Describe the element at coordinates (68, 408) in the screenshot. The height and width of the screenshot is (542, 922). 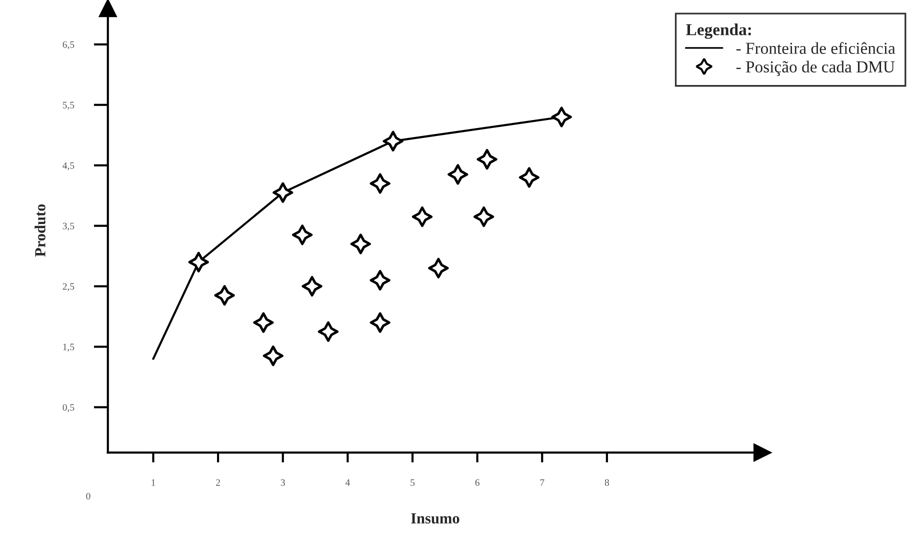
I see `y-tick-label: 0,5` at that location.